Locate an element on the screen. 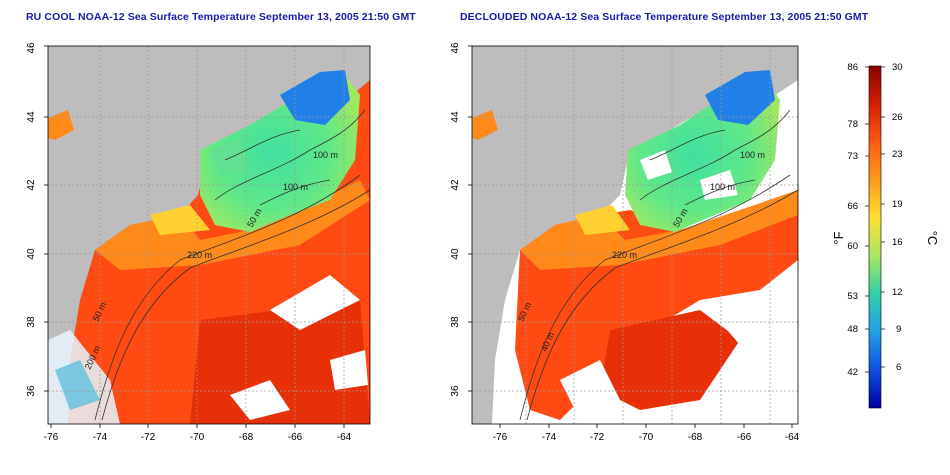 The height and width of the screenshot is (475, 950). left-lon-labels: -76 -74 -72 -70 -68 -66 -64 is located at coordinates (198, 437).